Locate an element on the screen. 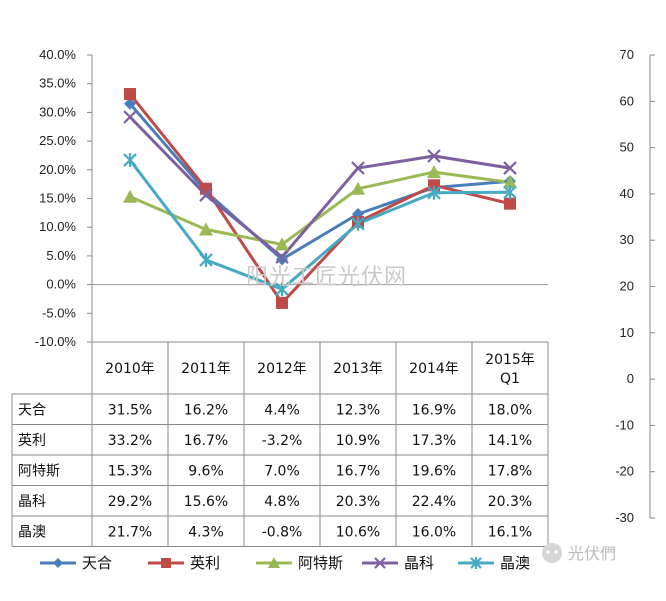 Image resolution: width=666 pixels, height=601 pixels. brand-badge-text: 光伏們 is located at coordinates (592, 553).